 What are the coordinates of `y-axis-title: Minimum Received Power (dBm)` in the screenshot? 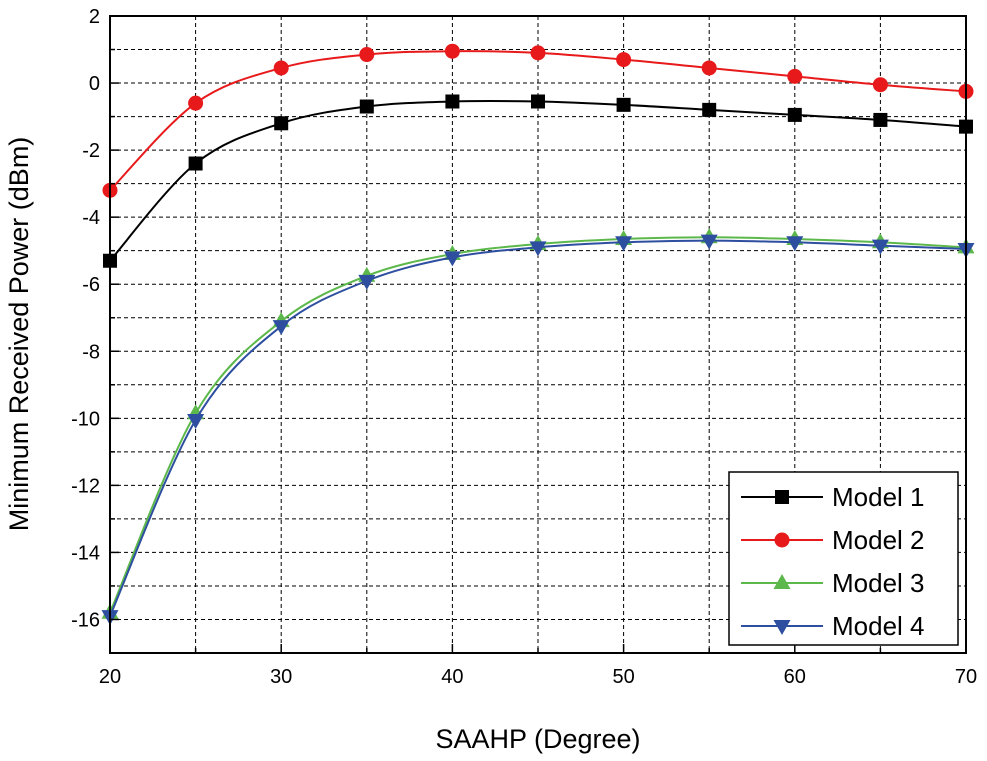 It's located at (19, 334).